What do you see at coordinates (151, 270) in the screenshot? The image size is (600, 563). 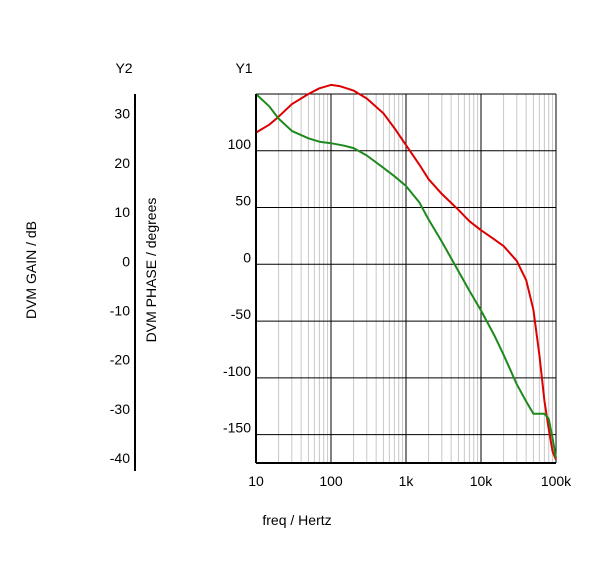 I see `y1-axis-label: DVM PHASE / degrees` at bounding box center [151, 270].